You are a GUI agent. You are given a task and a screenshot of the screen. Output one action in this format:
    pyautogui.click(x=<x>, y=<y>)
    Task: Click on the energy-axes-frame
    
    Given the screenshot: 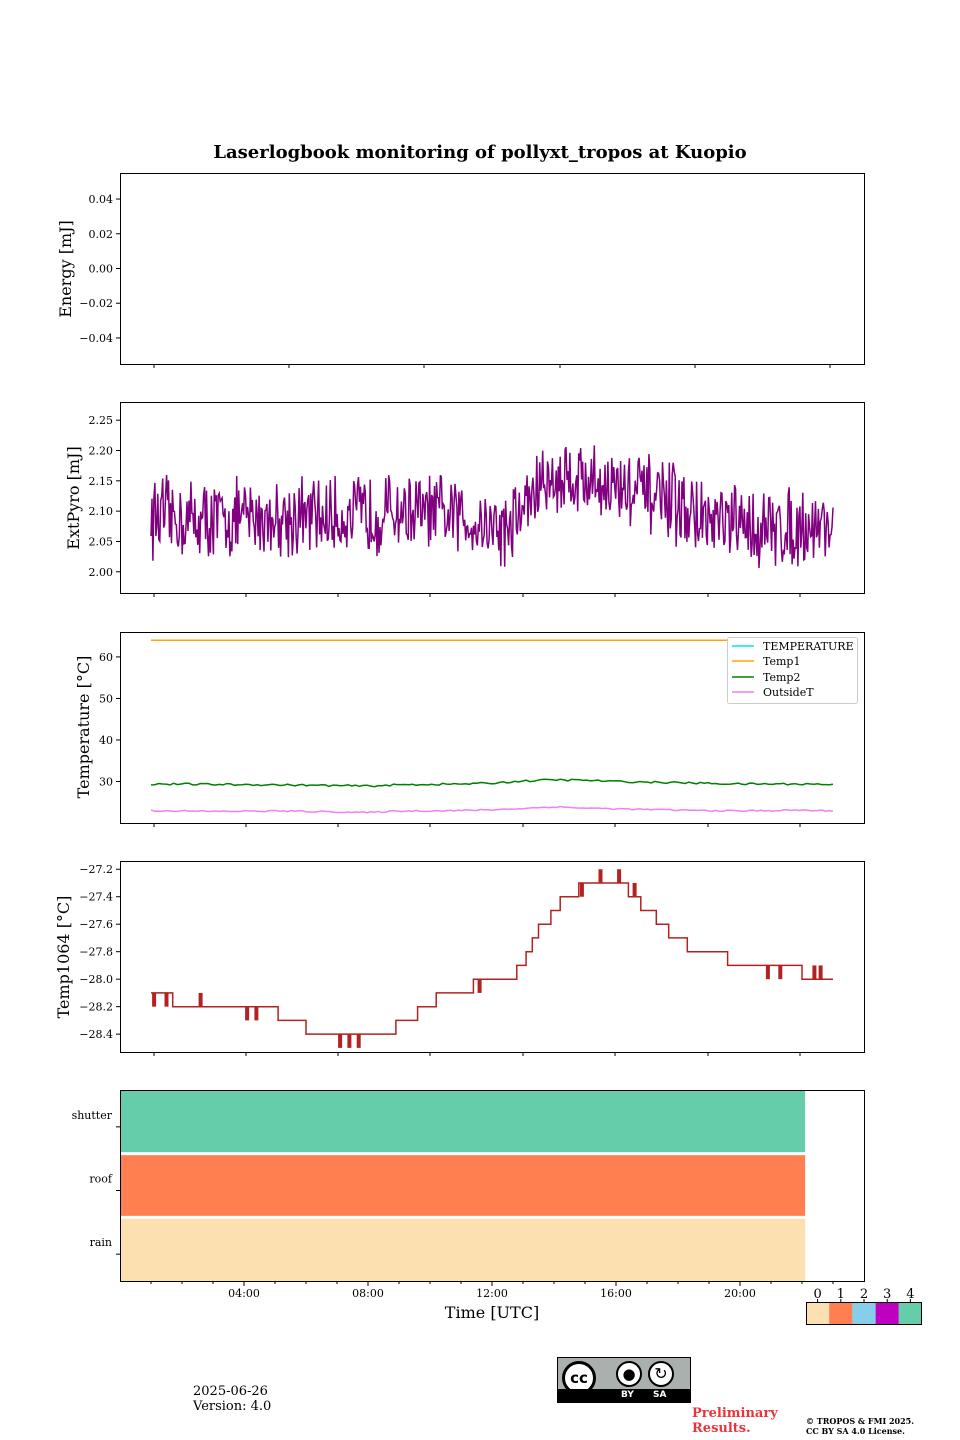 What is the action you would take?
    pyautogui.click(x=492, y=269)
    